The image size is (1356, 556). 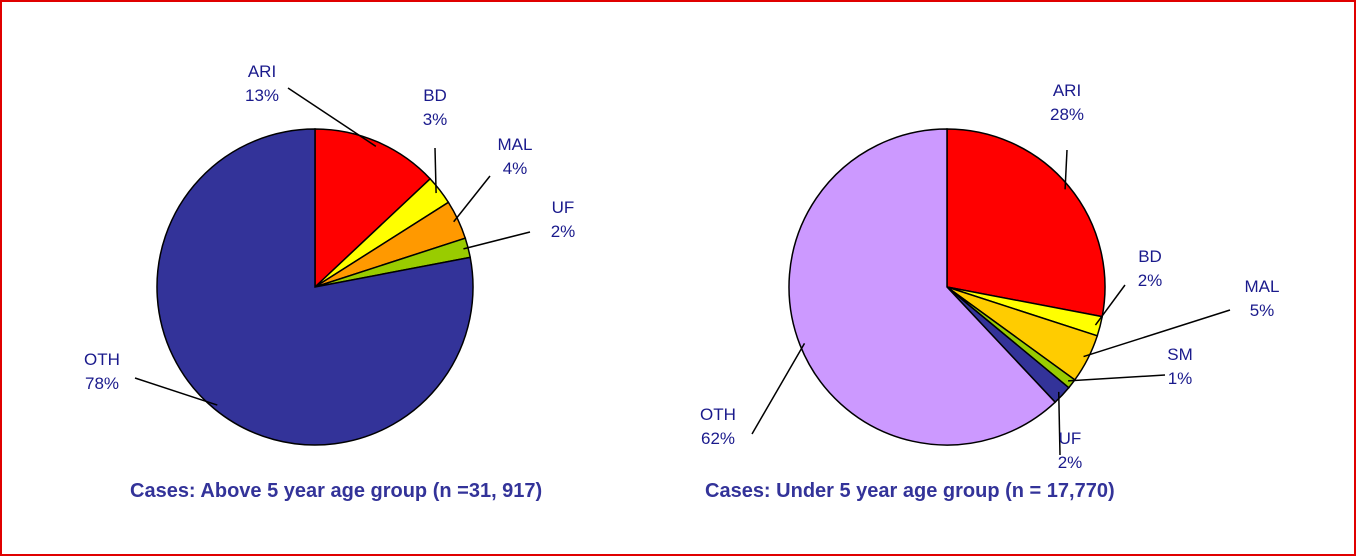 What do you see at coordinates (1262, 310) in the screenshot?
I see `slice-value: 5%` at bounding box center [1262, 310].